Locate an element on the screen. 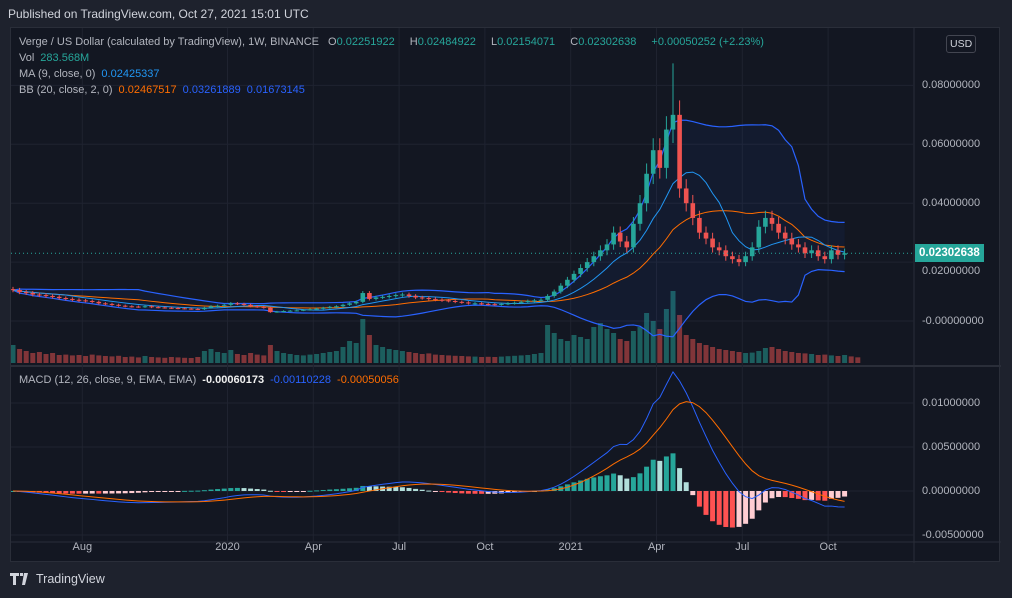 Image resolution: width=1012 pixels, height=598 pixels. bb-lower-line is located at coordinates (428, 303).